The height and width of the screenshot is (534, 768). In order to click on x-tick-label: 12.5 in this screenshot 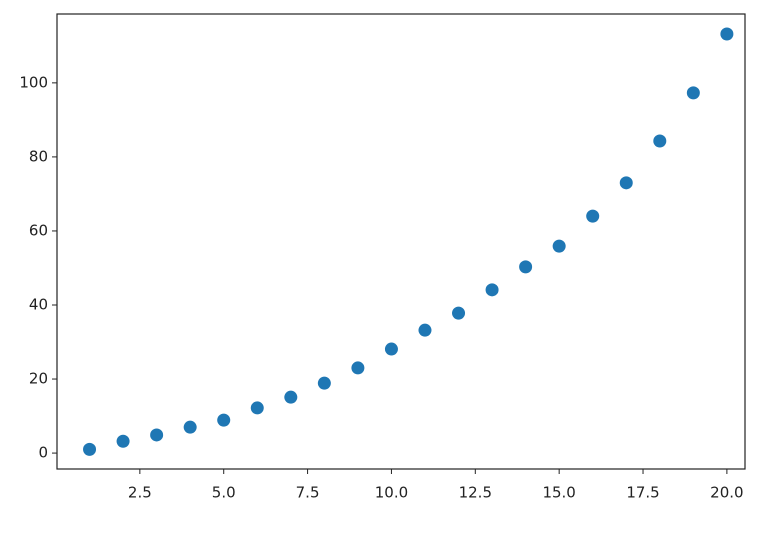, I will do `click(475, 493)`.